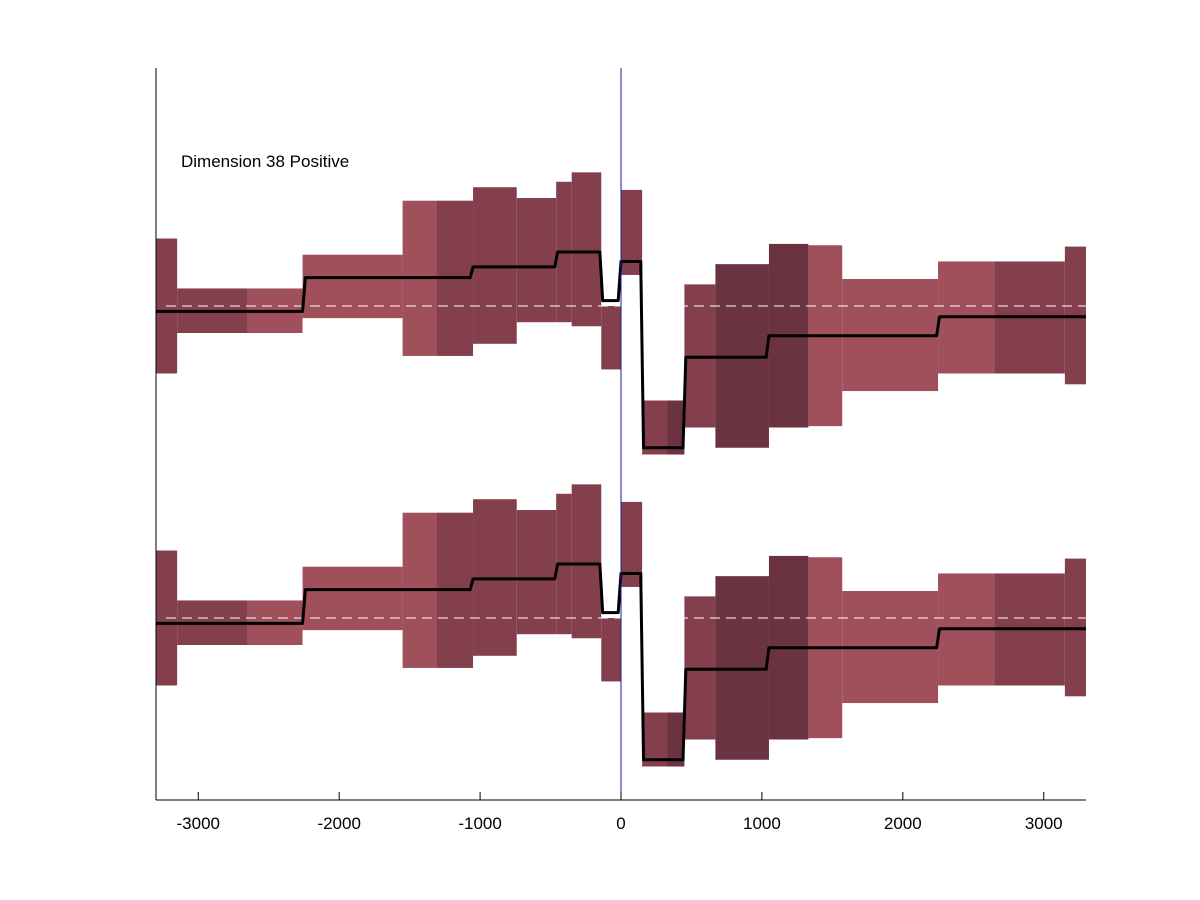 The image size is (1200, 900). Describe the element at coordinates (620, 823) in the screenshot. I see `x-tick-label: 0` at that location.